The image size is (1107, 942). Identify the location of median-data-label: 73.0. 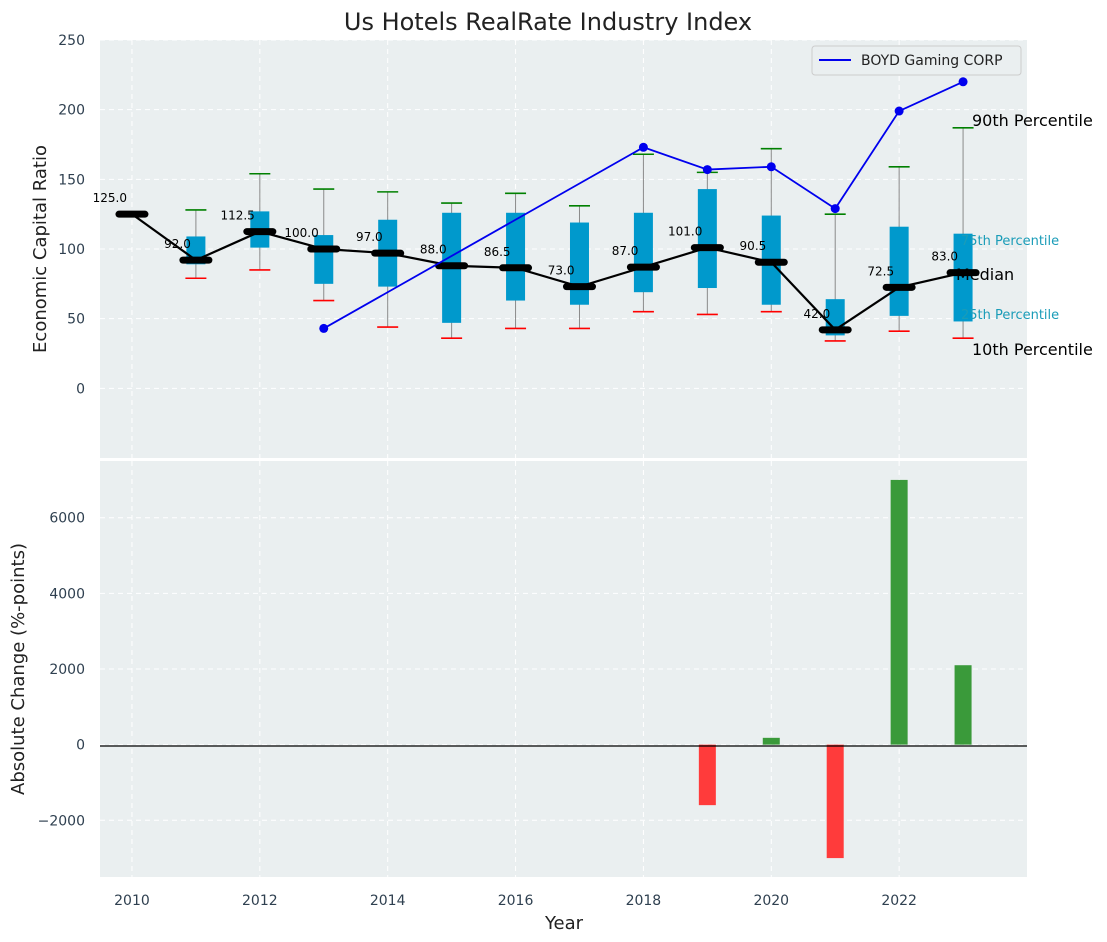
(561, 271).